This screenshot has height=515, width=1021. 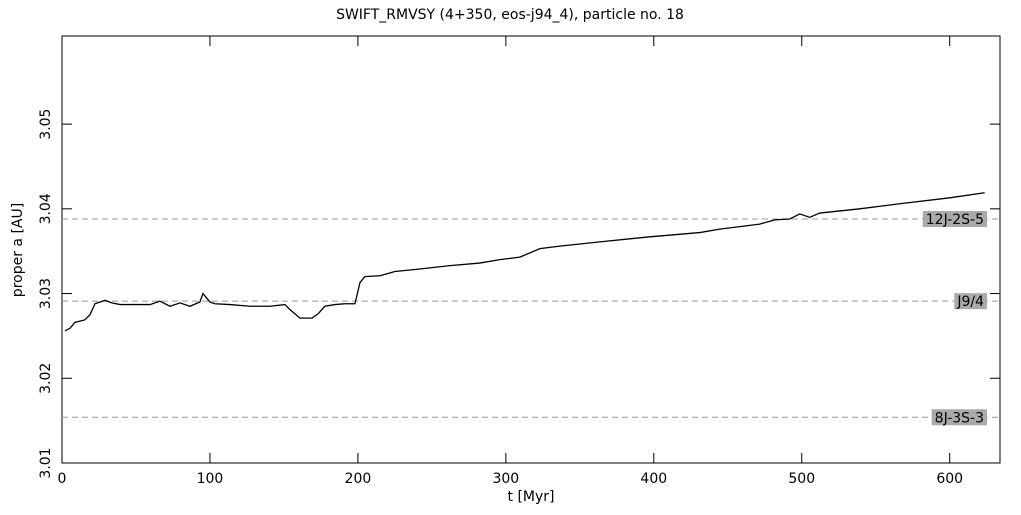 What do you see at coordinates (46, 462) in the screenshot?
I see `y-tick-label: 3.01` at bounding box center [46, 462].